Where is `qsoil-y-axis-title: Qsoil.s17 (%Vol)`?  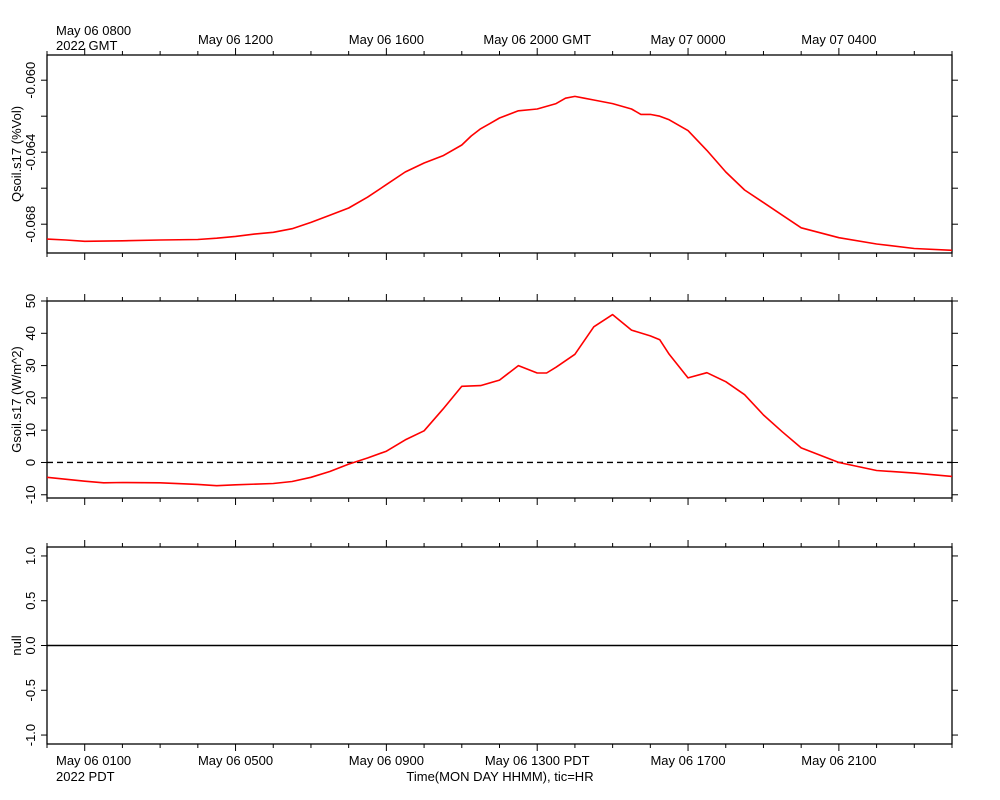 qsoil-y-axis-title: Qsoil.s17 (%Vol) is located at coordinates (16, 154).